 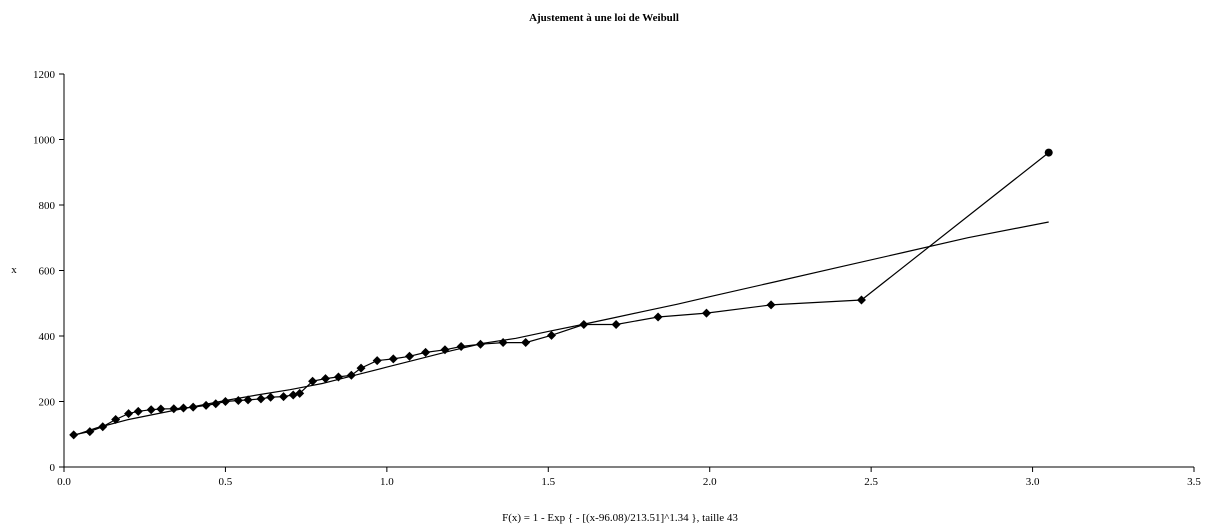 I want to click on x-tick-group: 0.0 0.5 1.0 1.5 2.0 2.5 3.0 3.5, so click(x=629, y=477).